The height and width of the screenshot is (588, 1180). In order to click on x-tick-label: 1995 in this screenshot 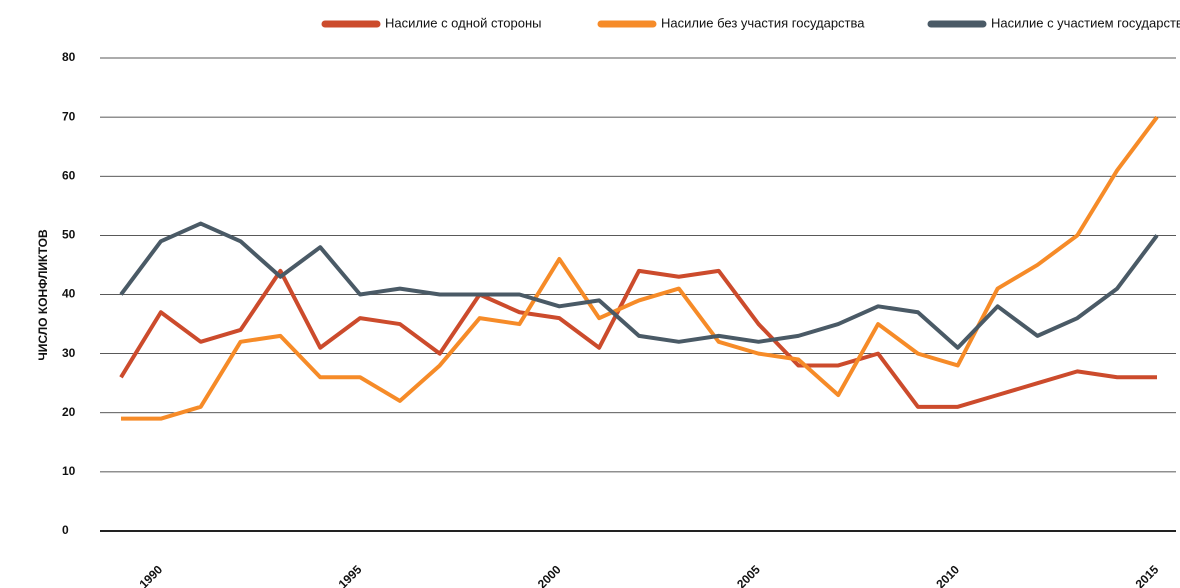, I will do `click(350, 575)`.